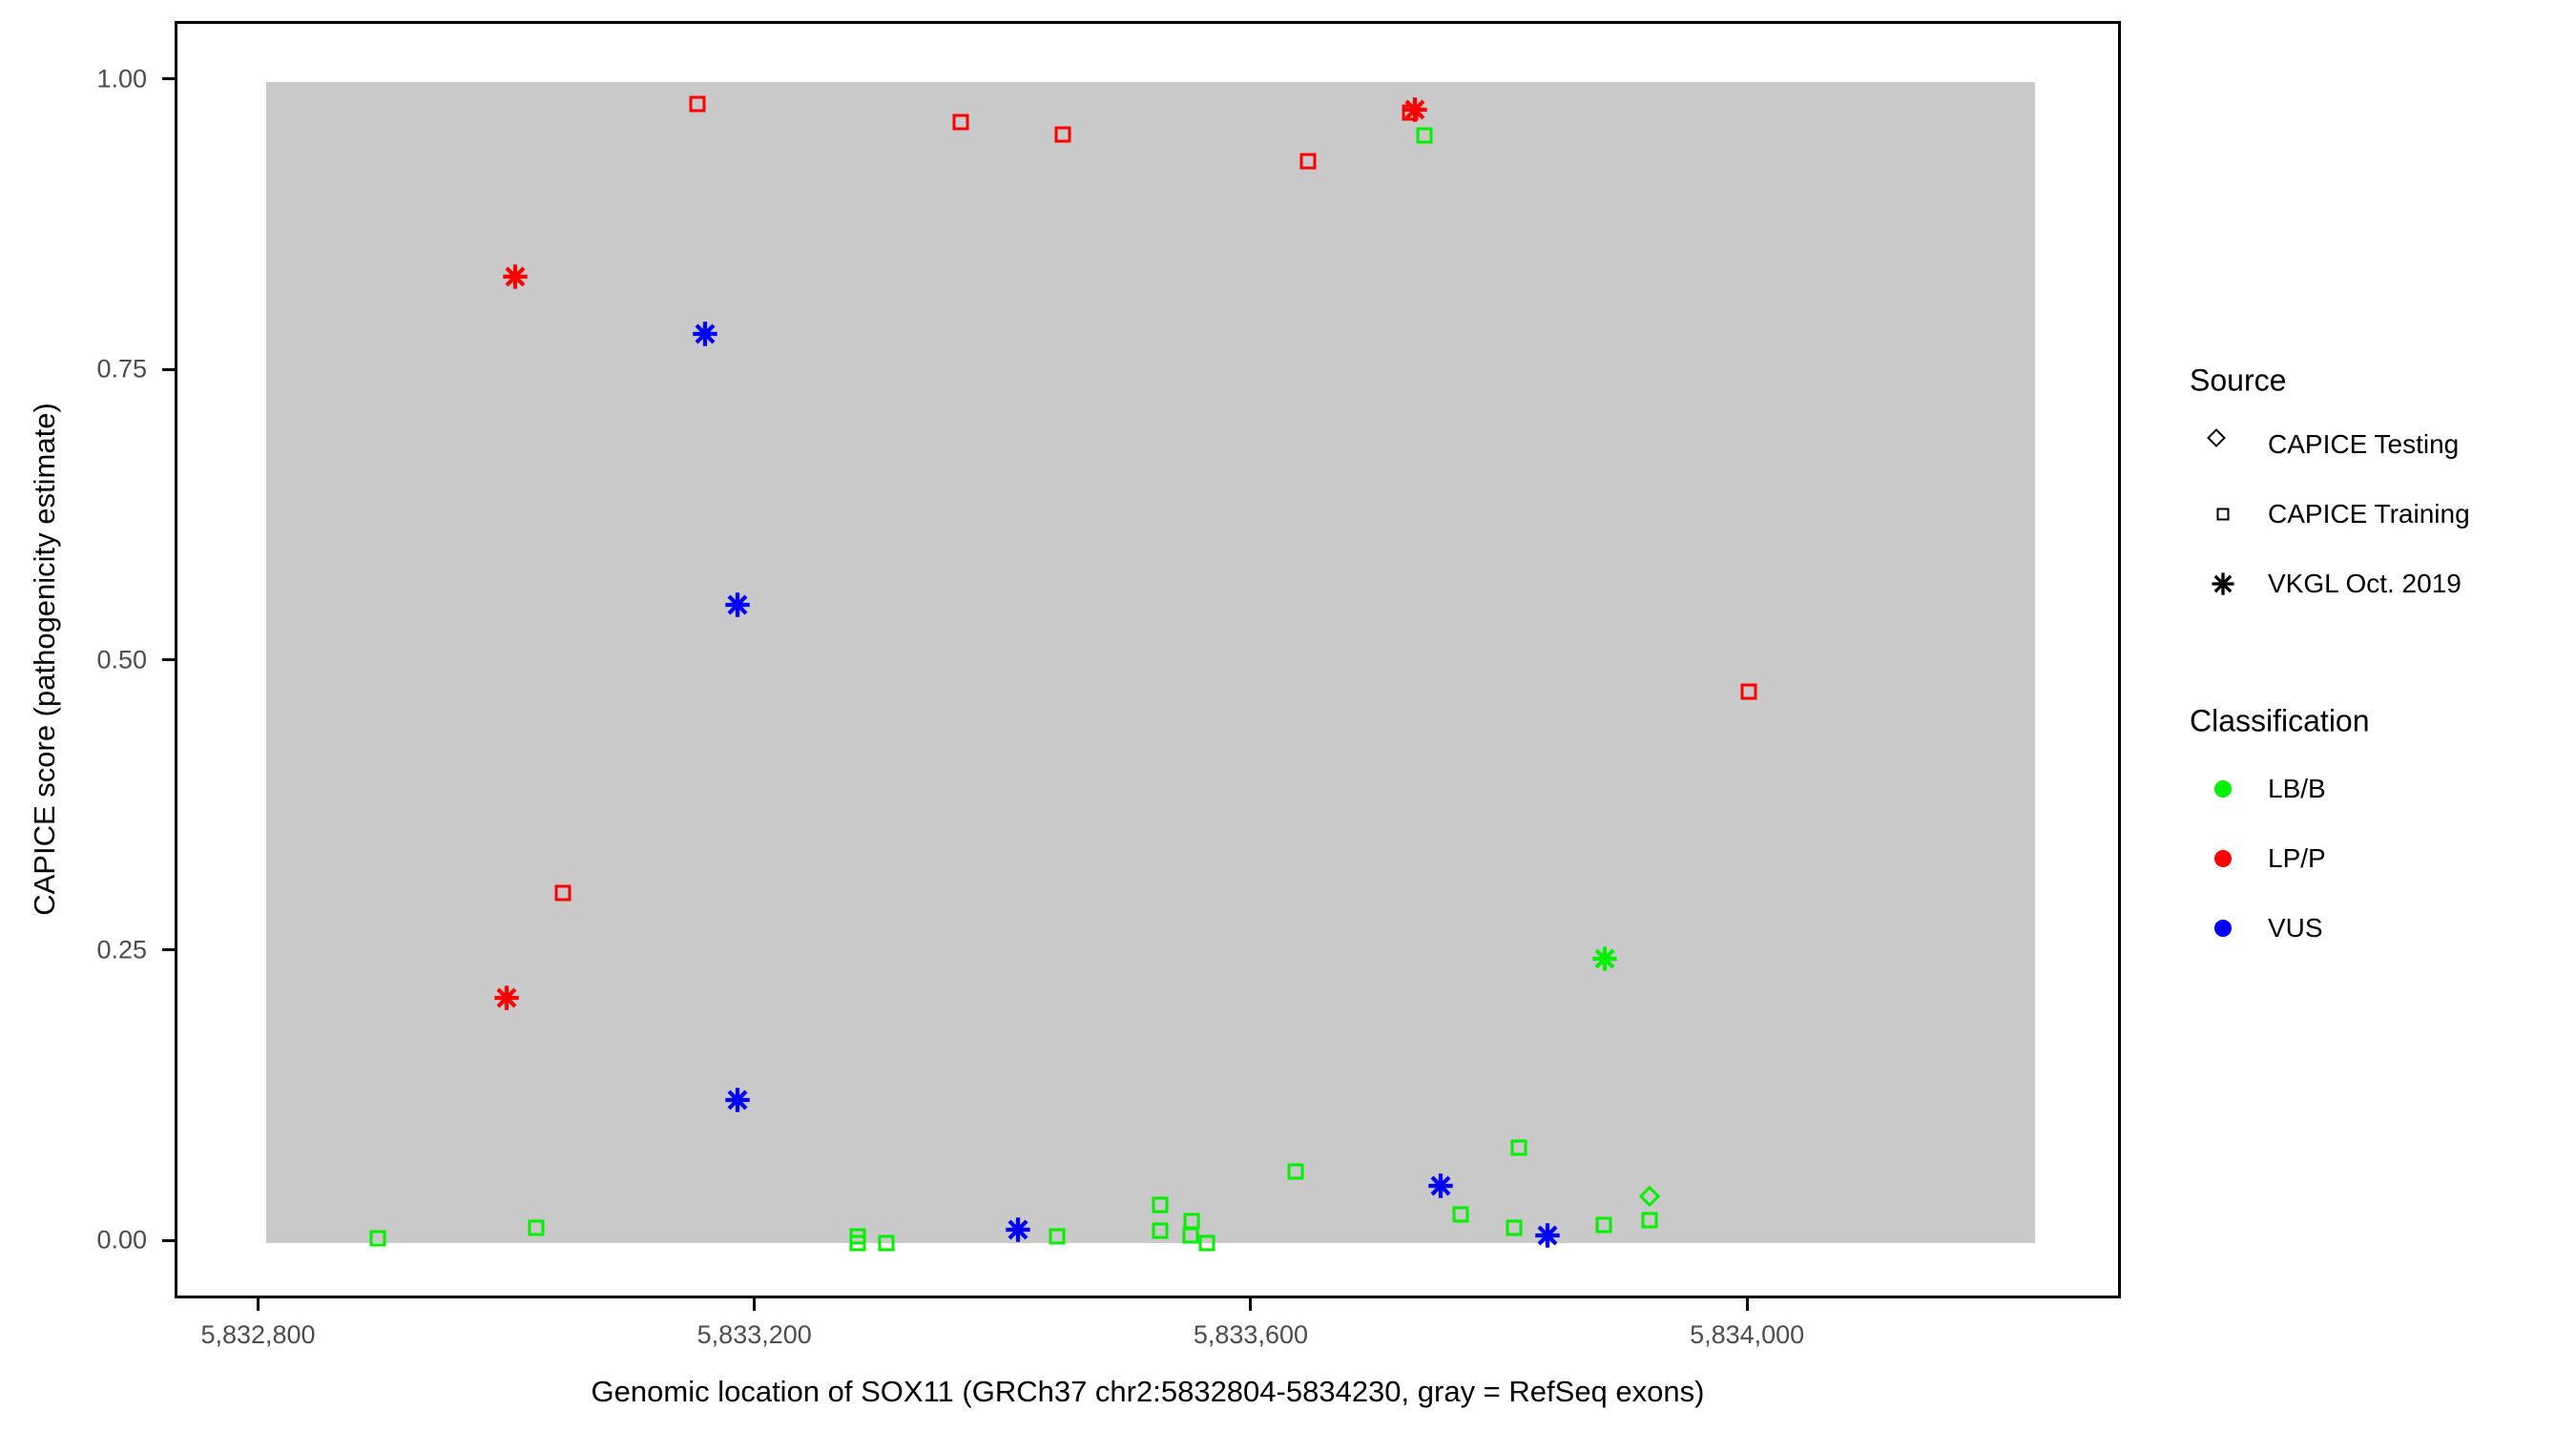 The height and width of the screenshot is (1431, 2576). Describe the element at coordinates (754, 1334) in the screenshot. I see `x-tick-label: 5,833,200` at that location.